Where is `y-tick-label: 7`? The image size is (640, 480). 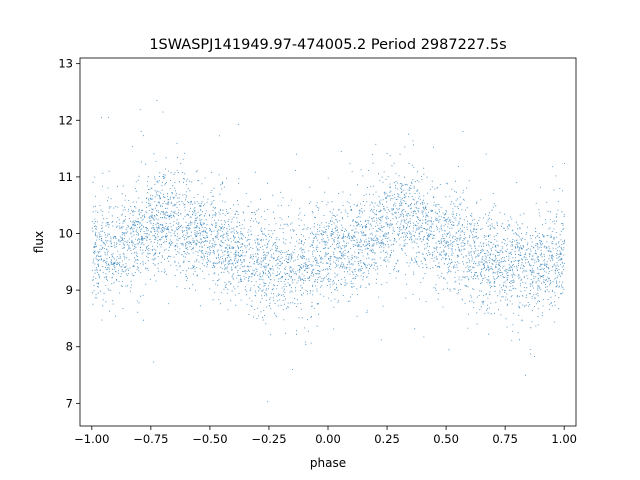 y-tick-label: 7 is located at coordinates (69, 403).